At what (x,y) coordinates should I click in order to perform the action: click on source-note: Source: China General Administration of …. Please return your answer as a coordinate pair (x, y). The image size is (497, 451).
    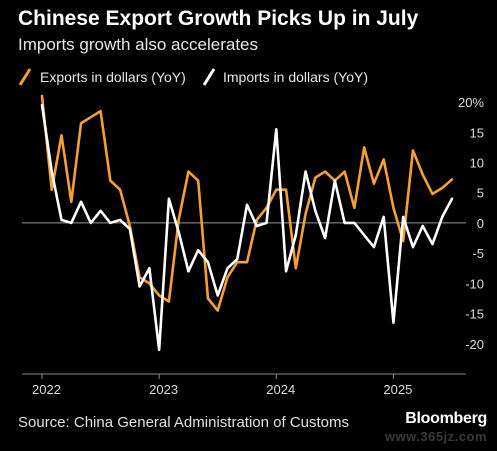
    Looking at the image, I should click on (183, 422).